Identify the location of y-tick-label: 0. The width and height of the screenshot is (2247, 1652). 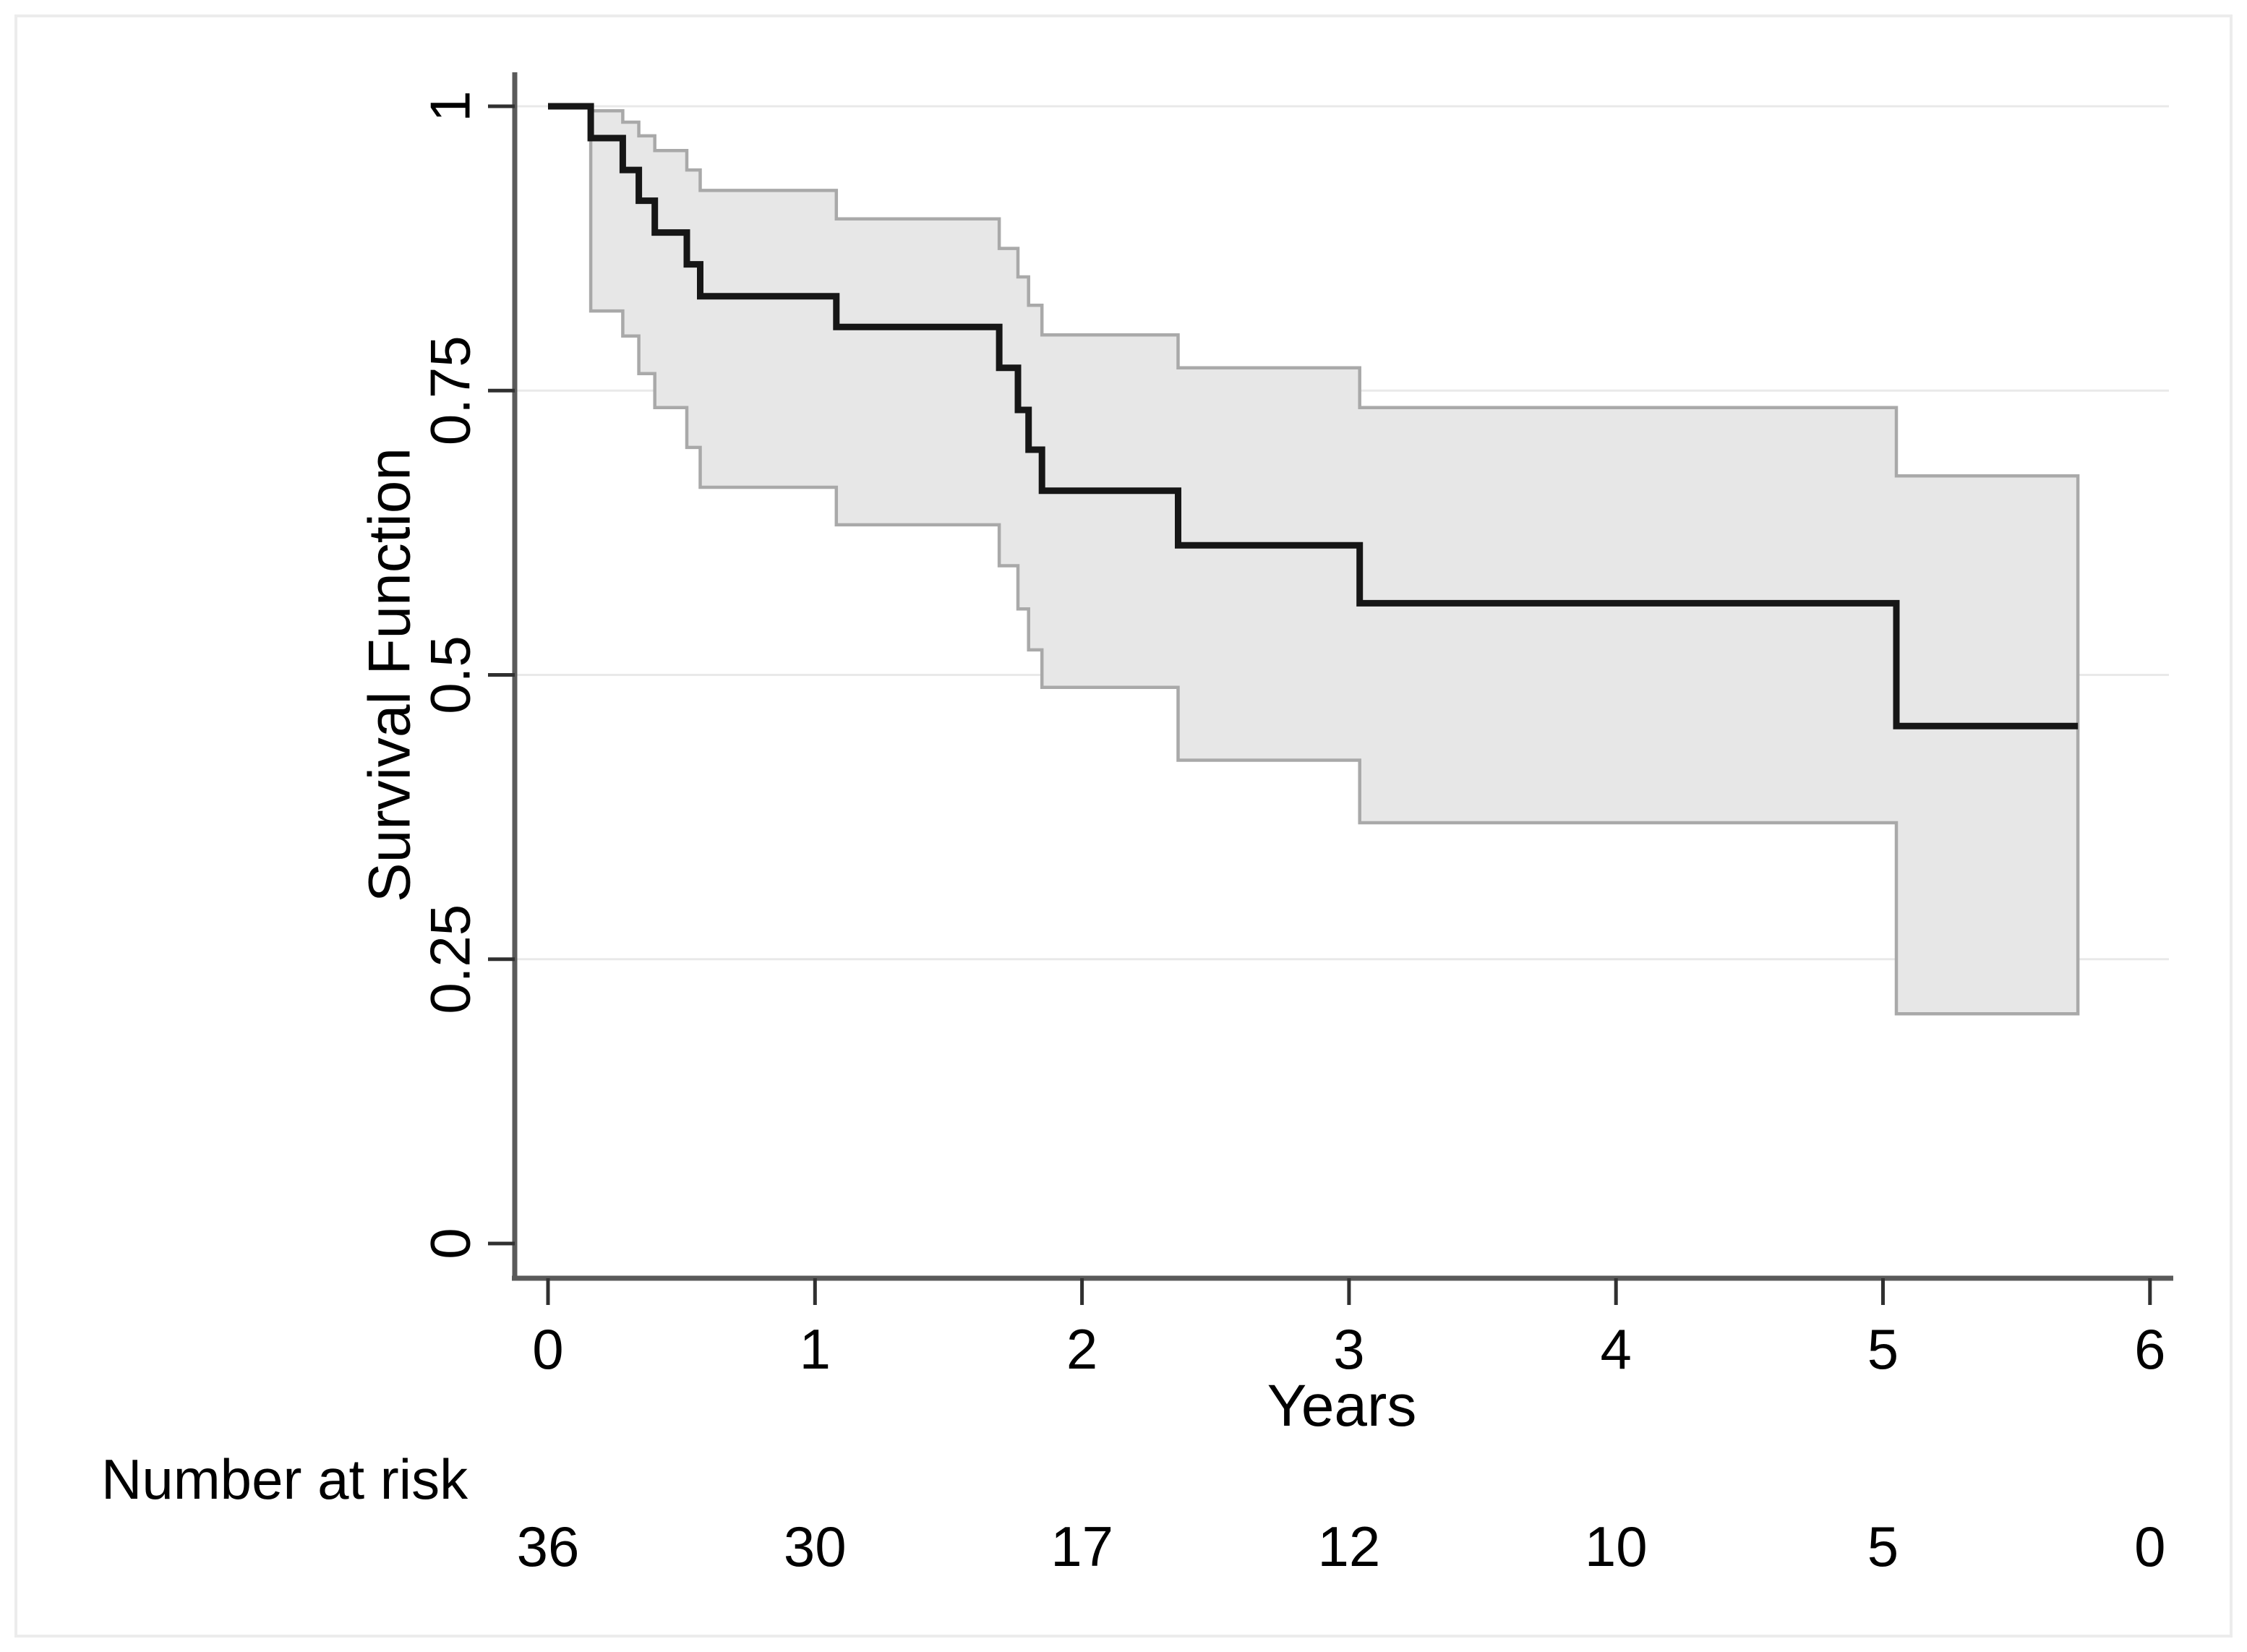
(450, 1244).